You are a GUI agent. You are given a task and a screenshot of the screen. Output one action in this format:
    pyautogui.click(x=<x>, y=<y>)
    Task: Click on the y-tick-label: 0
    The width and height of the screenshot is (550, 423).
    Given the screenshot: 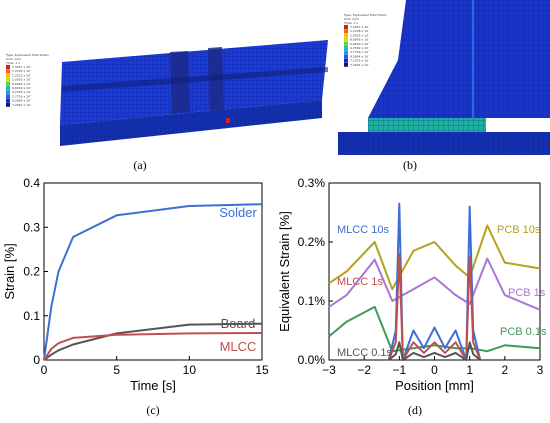 What is the action you would take?
    pyautogui.click(x=36, y=360)
    